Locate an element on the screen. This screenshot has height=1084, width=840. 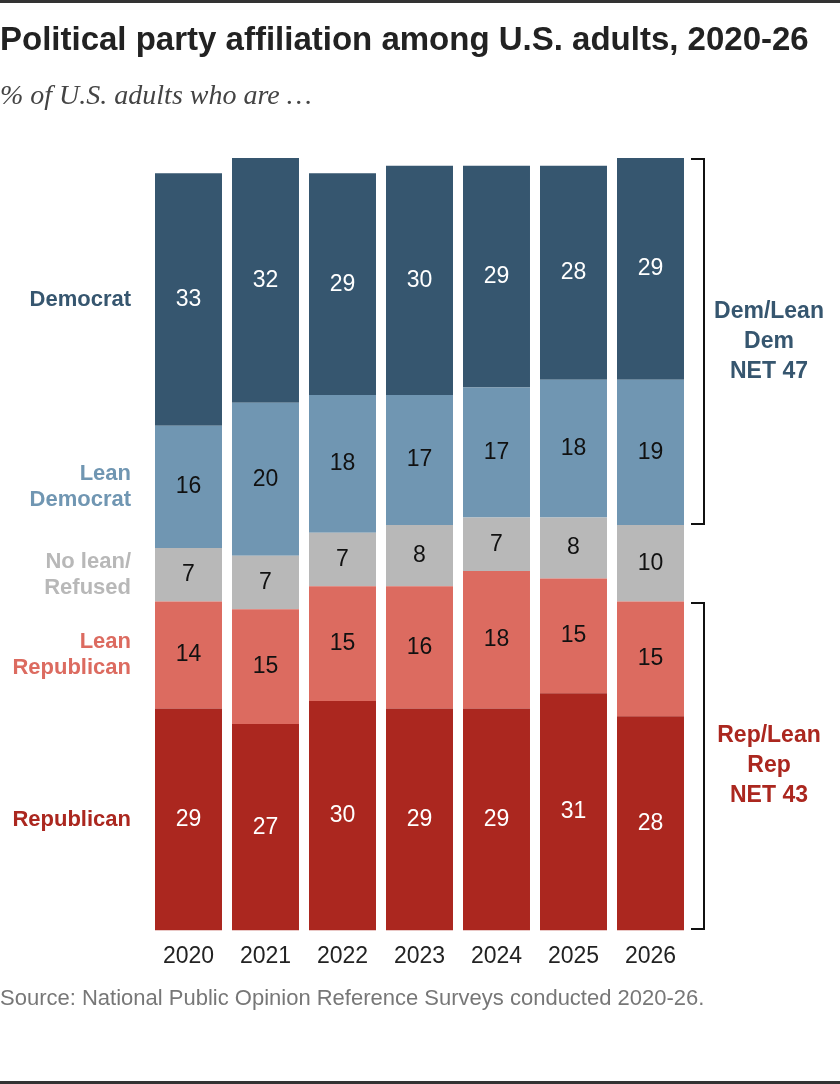
data-label: 32 is located at coordinates (265, 278).